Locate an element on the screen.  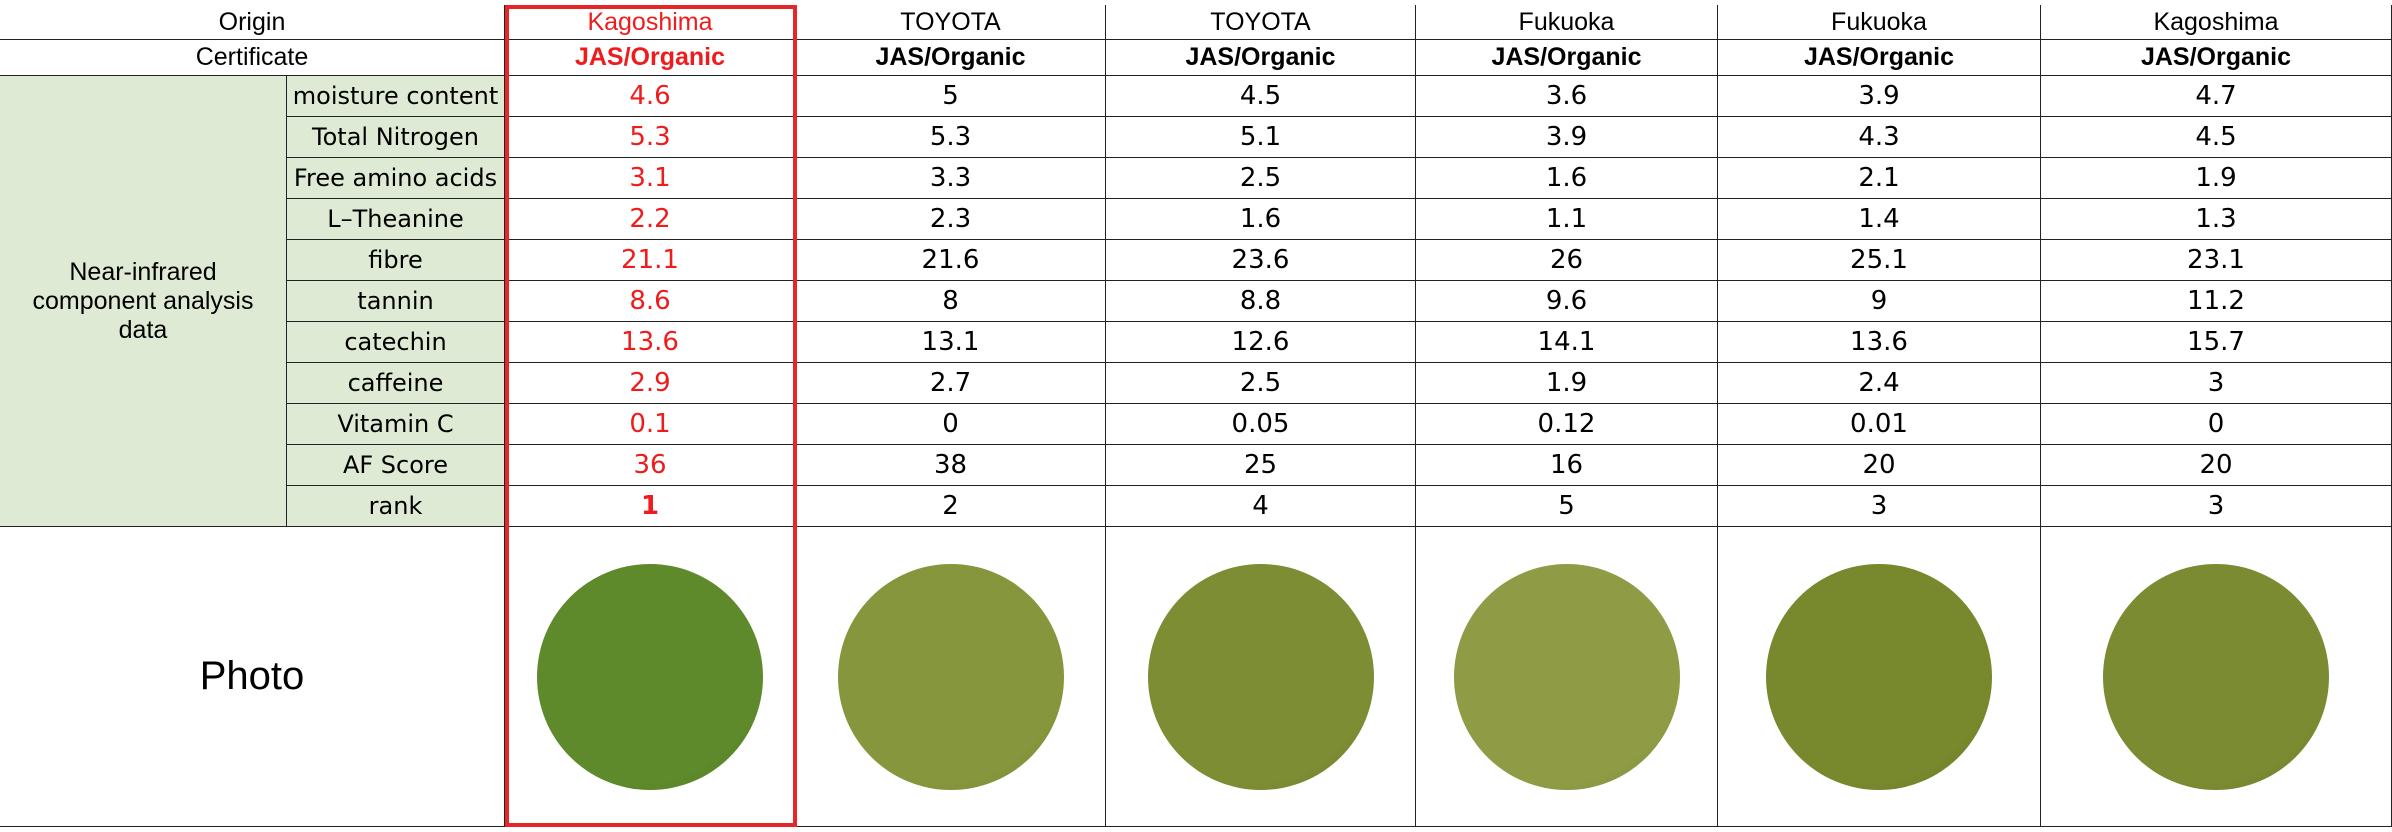
value: 12.6 is located at coordinates (1261, 342).